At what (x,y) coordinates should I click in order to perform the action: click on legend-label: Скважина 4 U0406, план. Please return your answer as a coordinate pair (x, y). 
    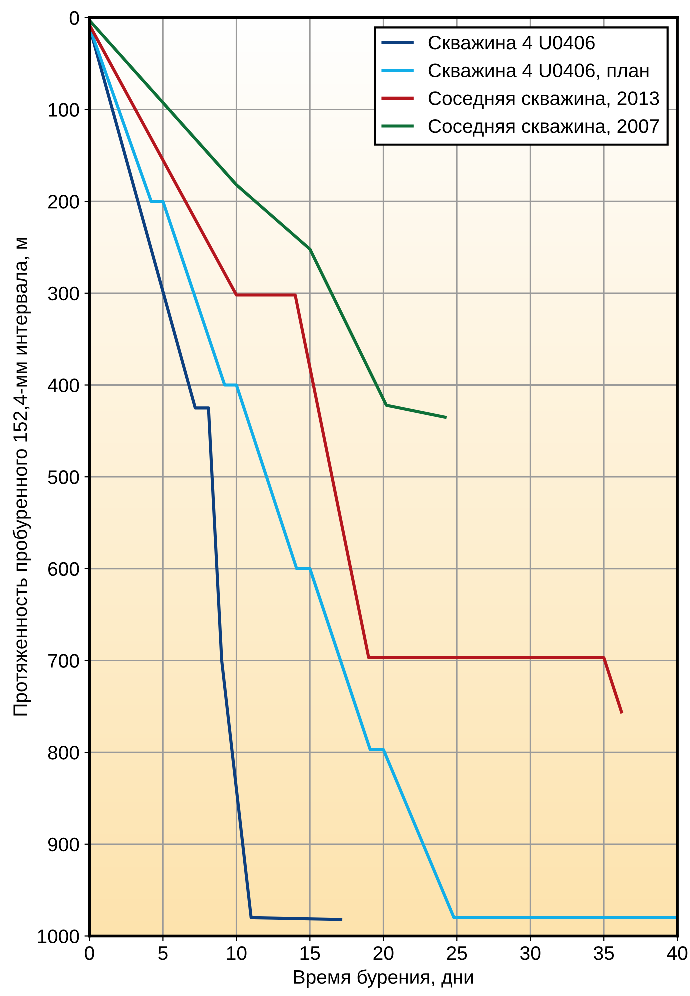
    Looking at the image, I should click on (538, 72).